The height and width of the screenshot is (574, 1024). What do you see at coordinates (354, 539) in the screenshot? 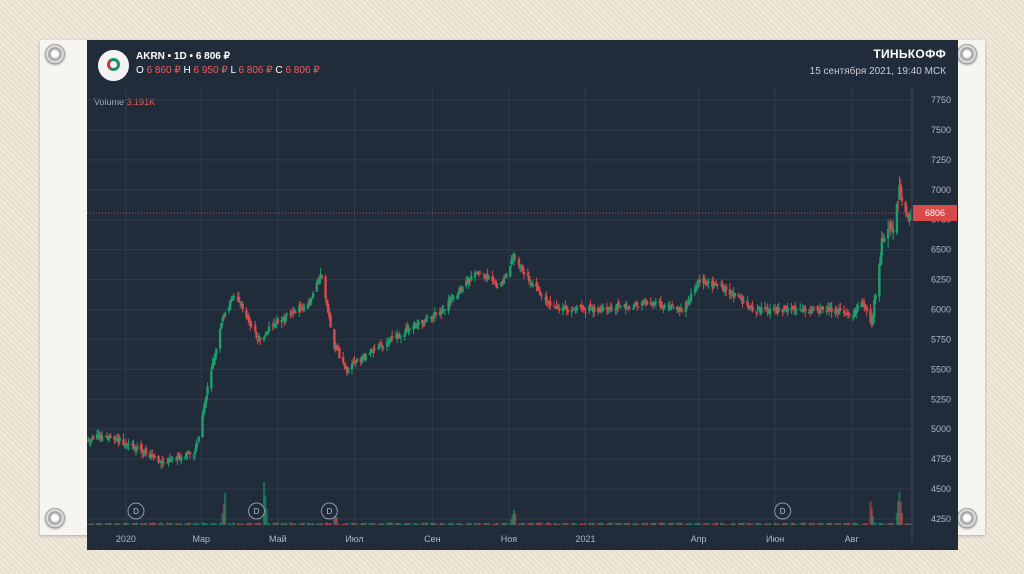
I see `x-axis-tick-label: Июл` at bounding box center [354, 539].